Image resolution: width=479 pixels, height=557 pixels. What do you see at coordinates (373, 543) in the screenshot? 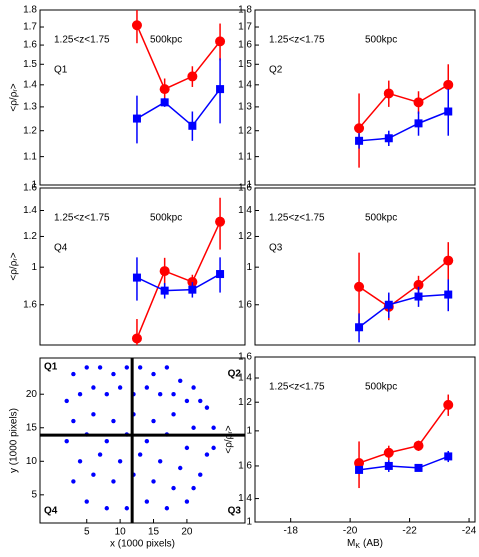
I see `x-axis-label-unit: (AB)` at bounding box center [373, 543].